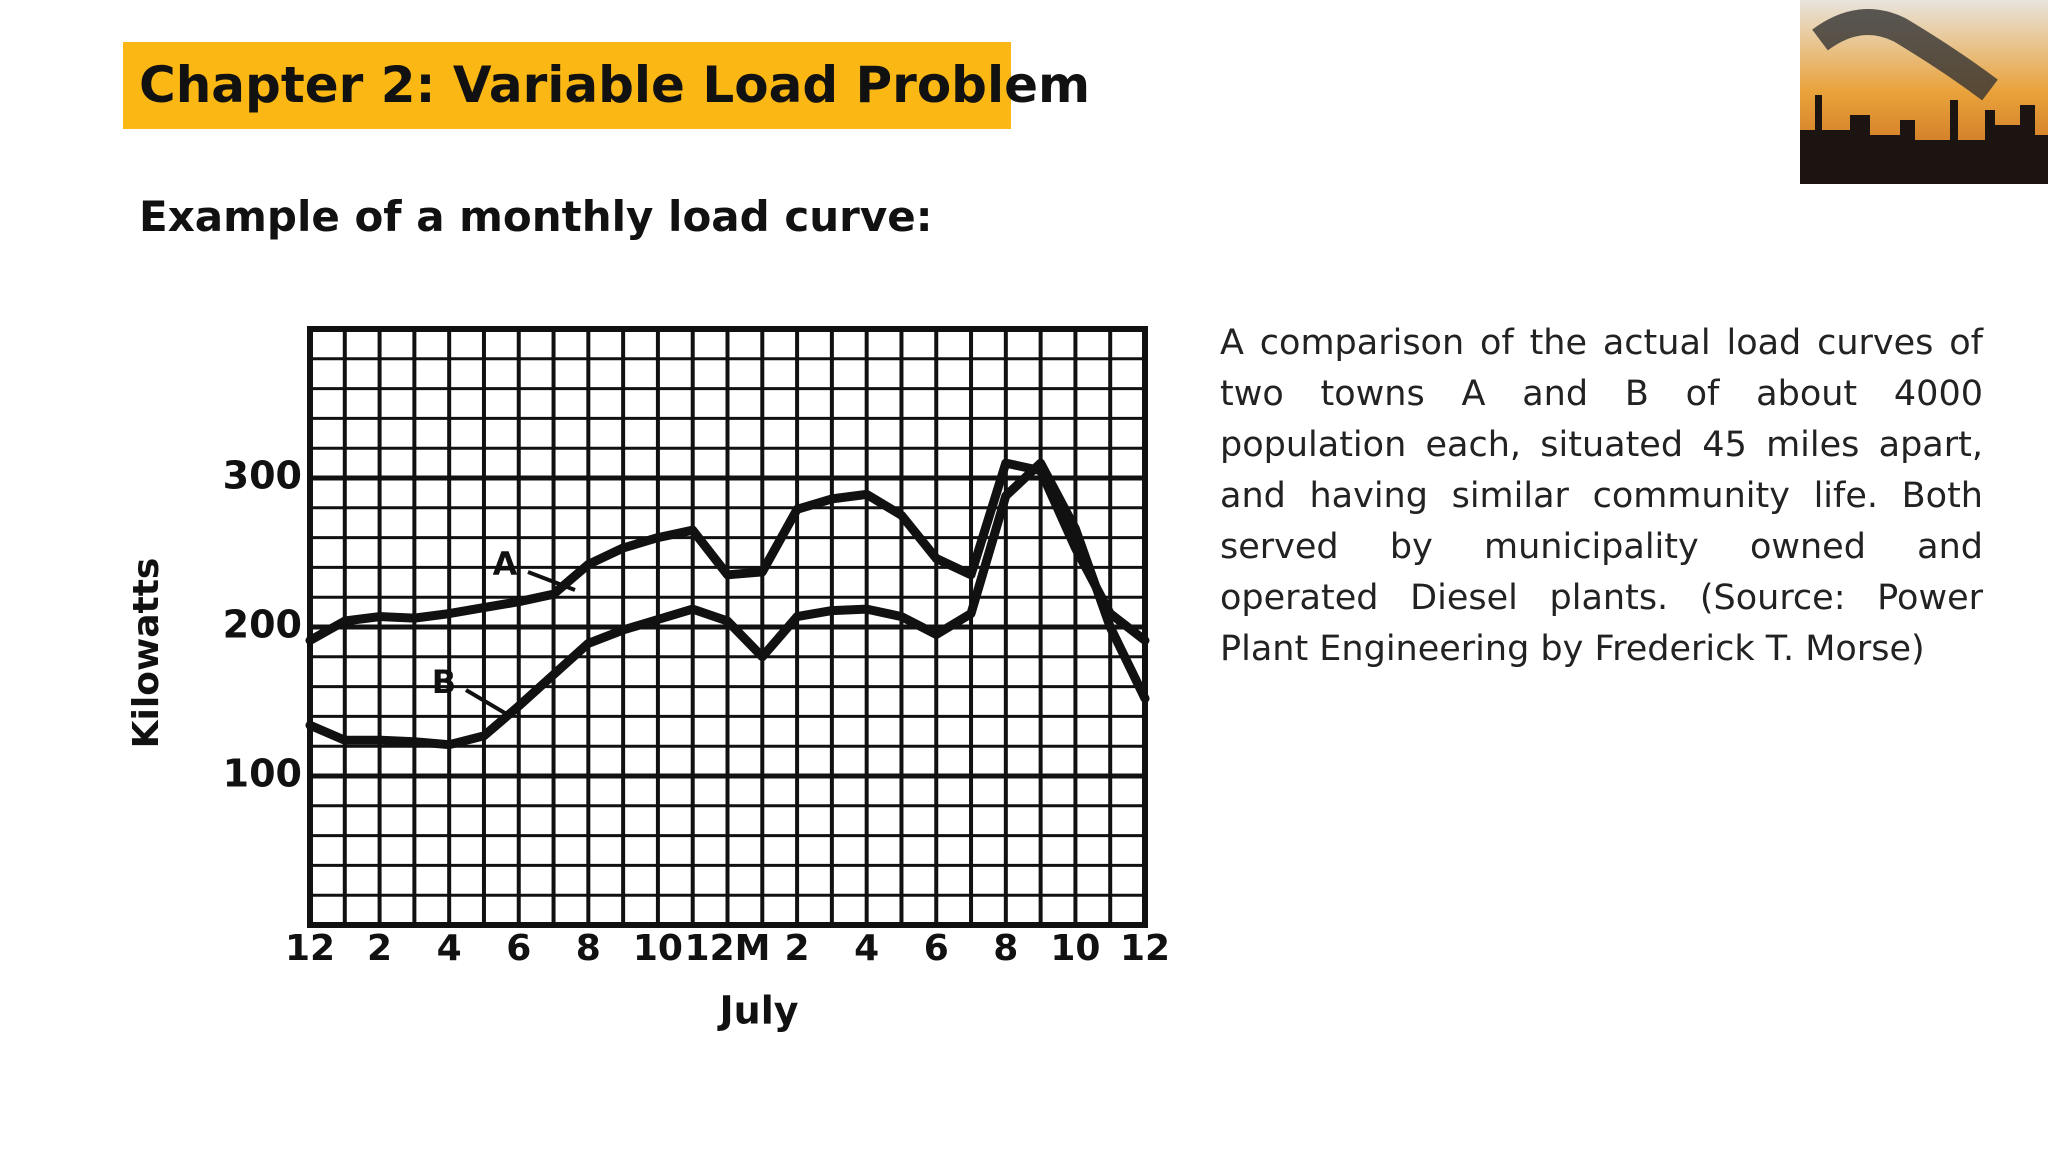  Describe the element at coordinates (1924, 92) in the screenshot. I see `factory-photo` at that location.